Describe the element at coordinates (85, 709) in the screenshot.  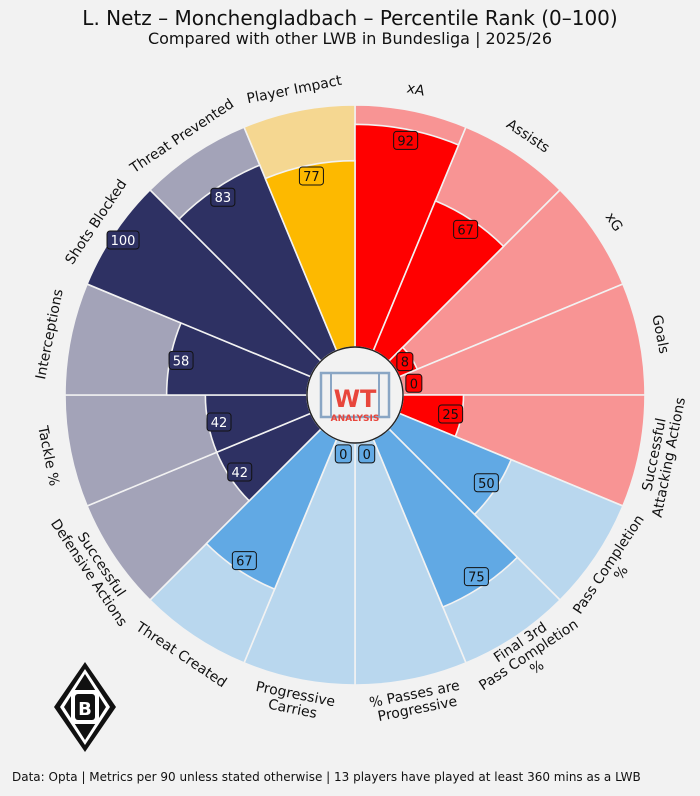
I see `club-crest-letter: B` at that location.